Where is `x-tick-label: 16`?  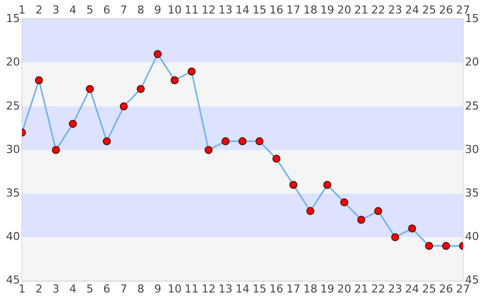
x-tick-label: 16 is located at coordinates (276, 289).